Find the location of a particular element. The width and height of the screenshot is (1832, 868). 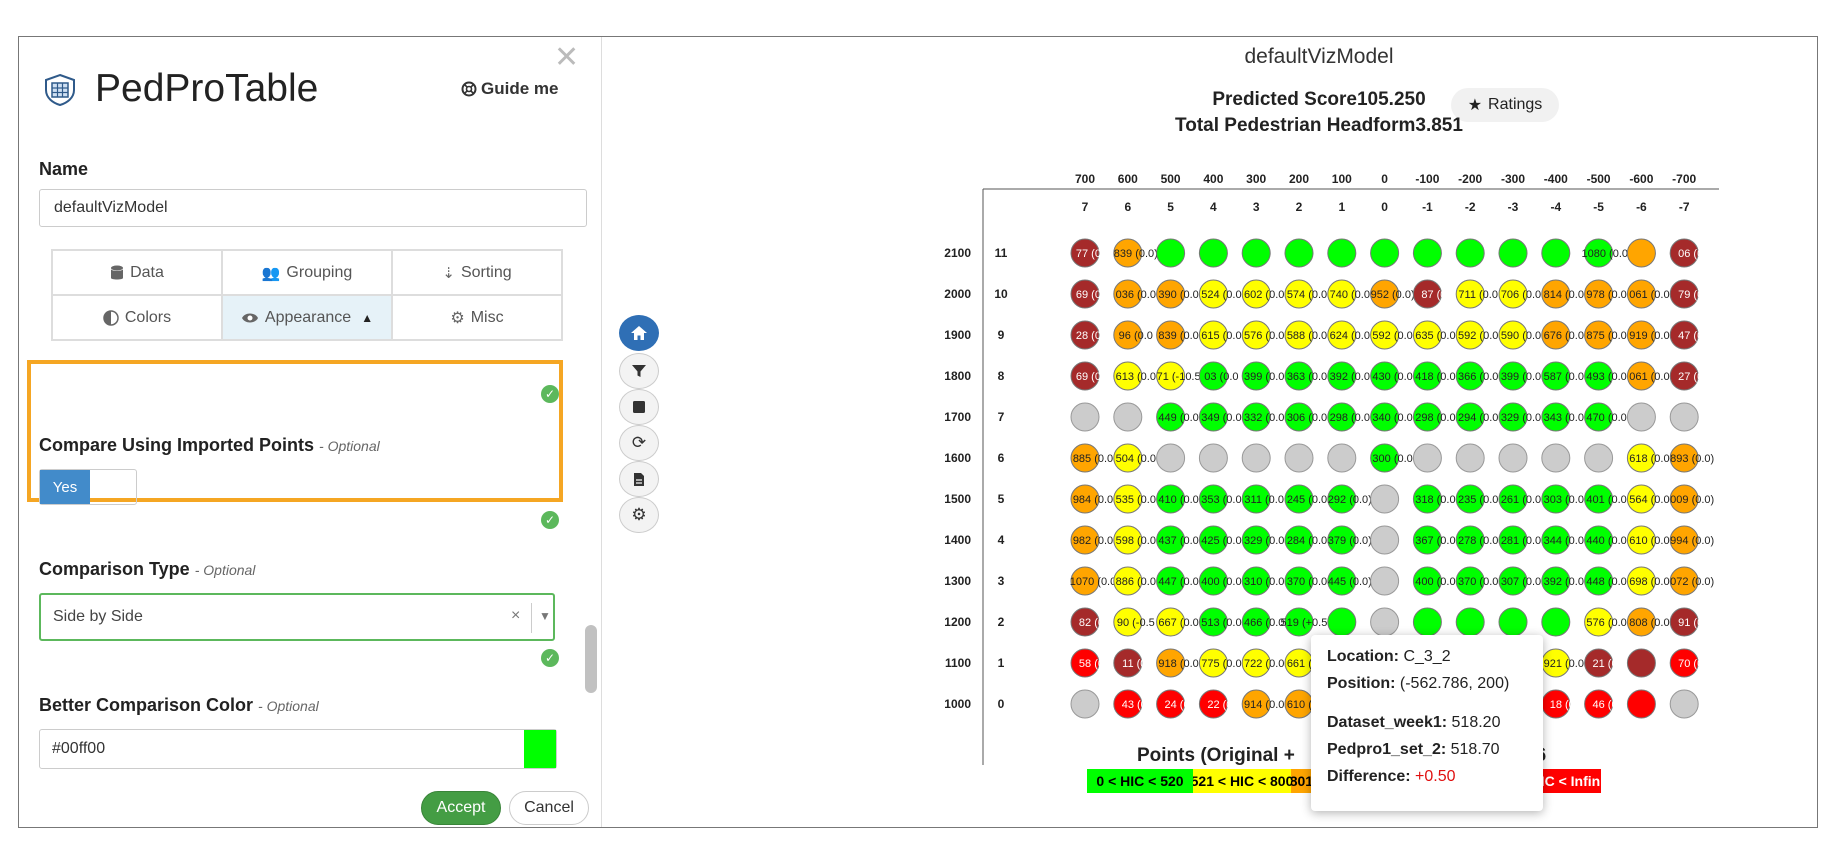

home-button is located at coordinates (639, 333).